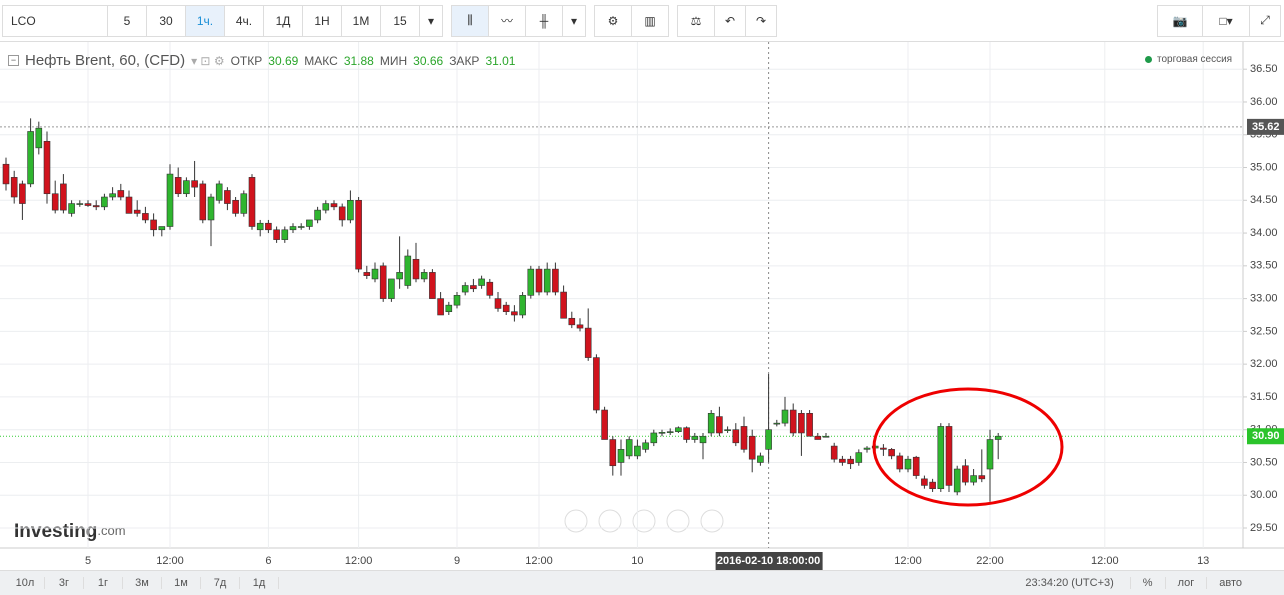  What do you see at coordinates (244, 20) in the screenshot?
I see `interval-button: 4ч.` at bounding box center [244, 20].